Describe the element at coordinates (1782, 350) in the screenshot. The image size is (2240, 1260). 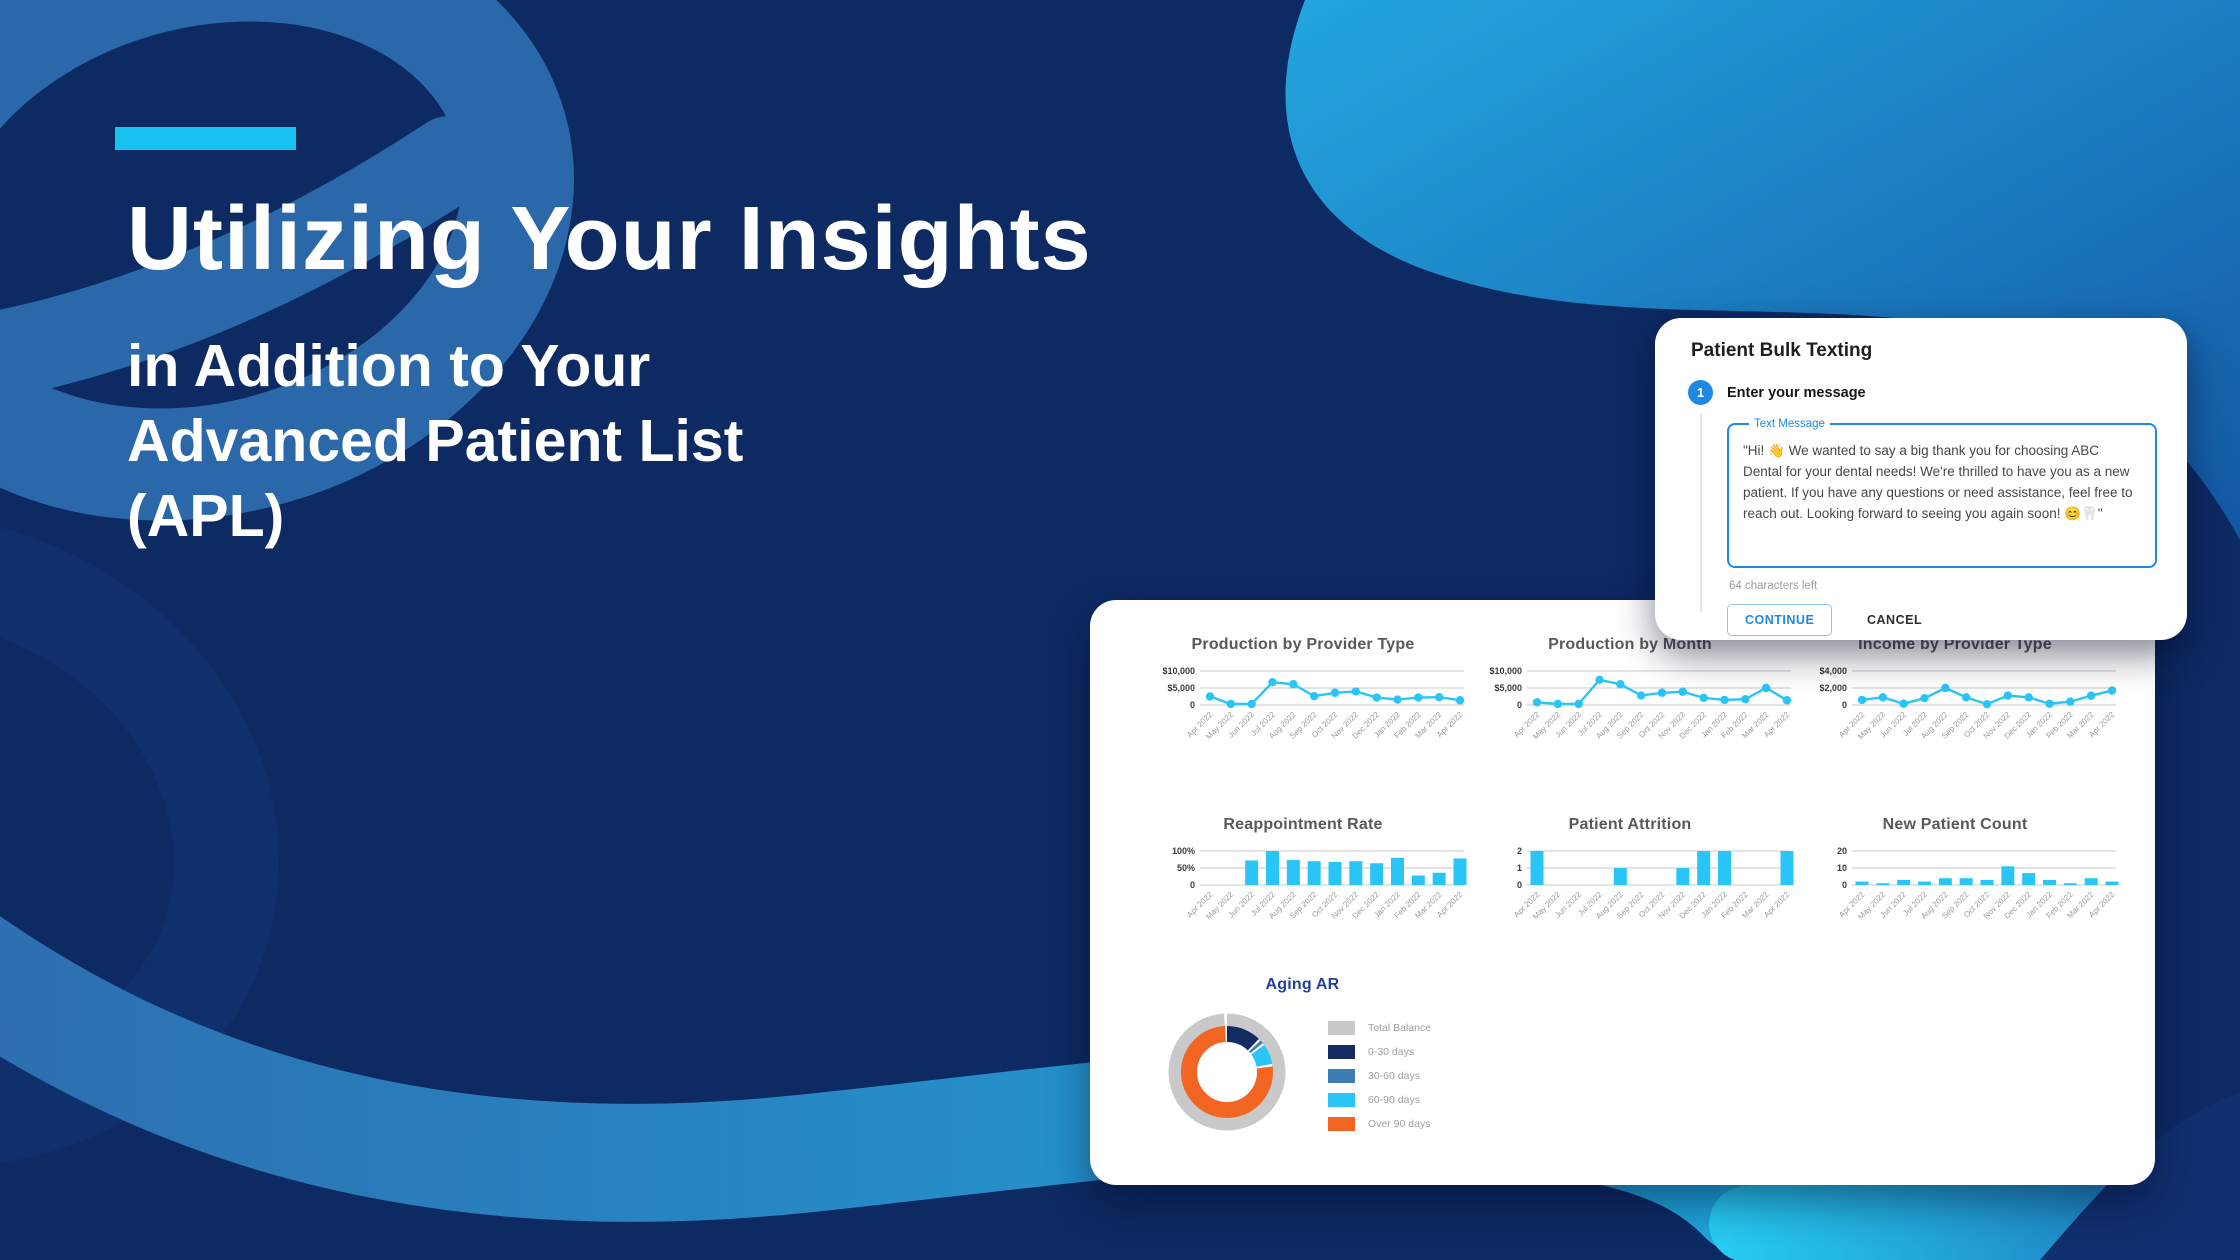
I see `modal-title: Patient Bulk Texting` at that location.